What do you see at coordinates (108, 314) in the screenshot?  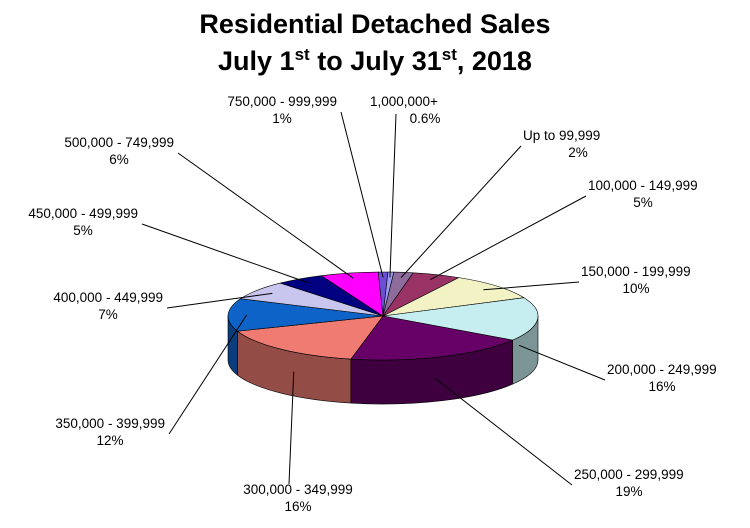 I see `slice-label-pct-7: 7%` at bounding box center [108, 314].